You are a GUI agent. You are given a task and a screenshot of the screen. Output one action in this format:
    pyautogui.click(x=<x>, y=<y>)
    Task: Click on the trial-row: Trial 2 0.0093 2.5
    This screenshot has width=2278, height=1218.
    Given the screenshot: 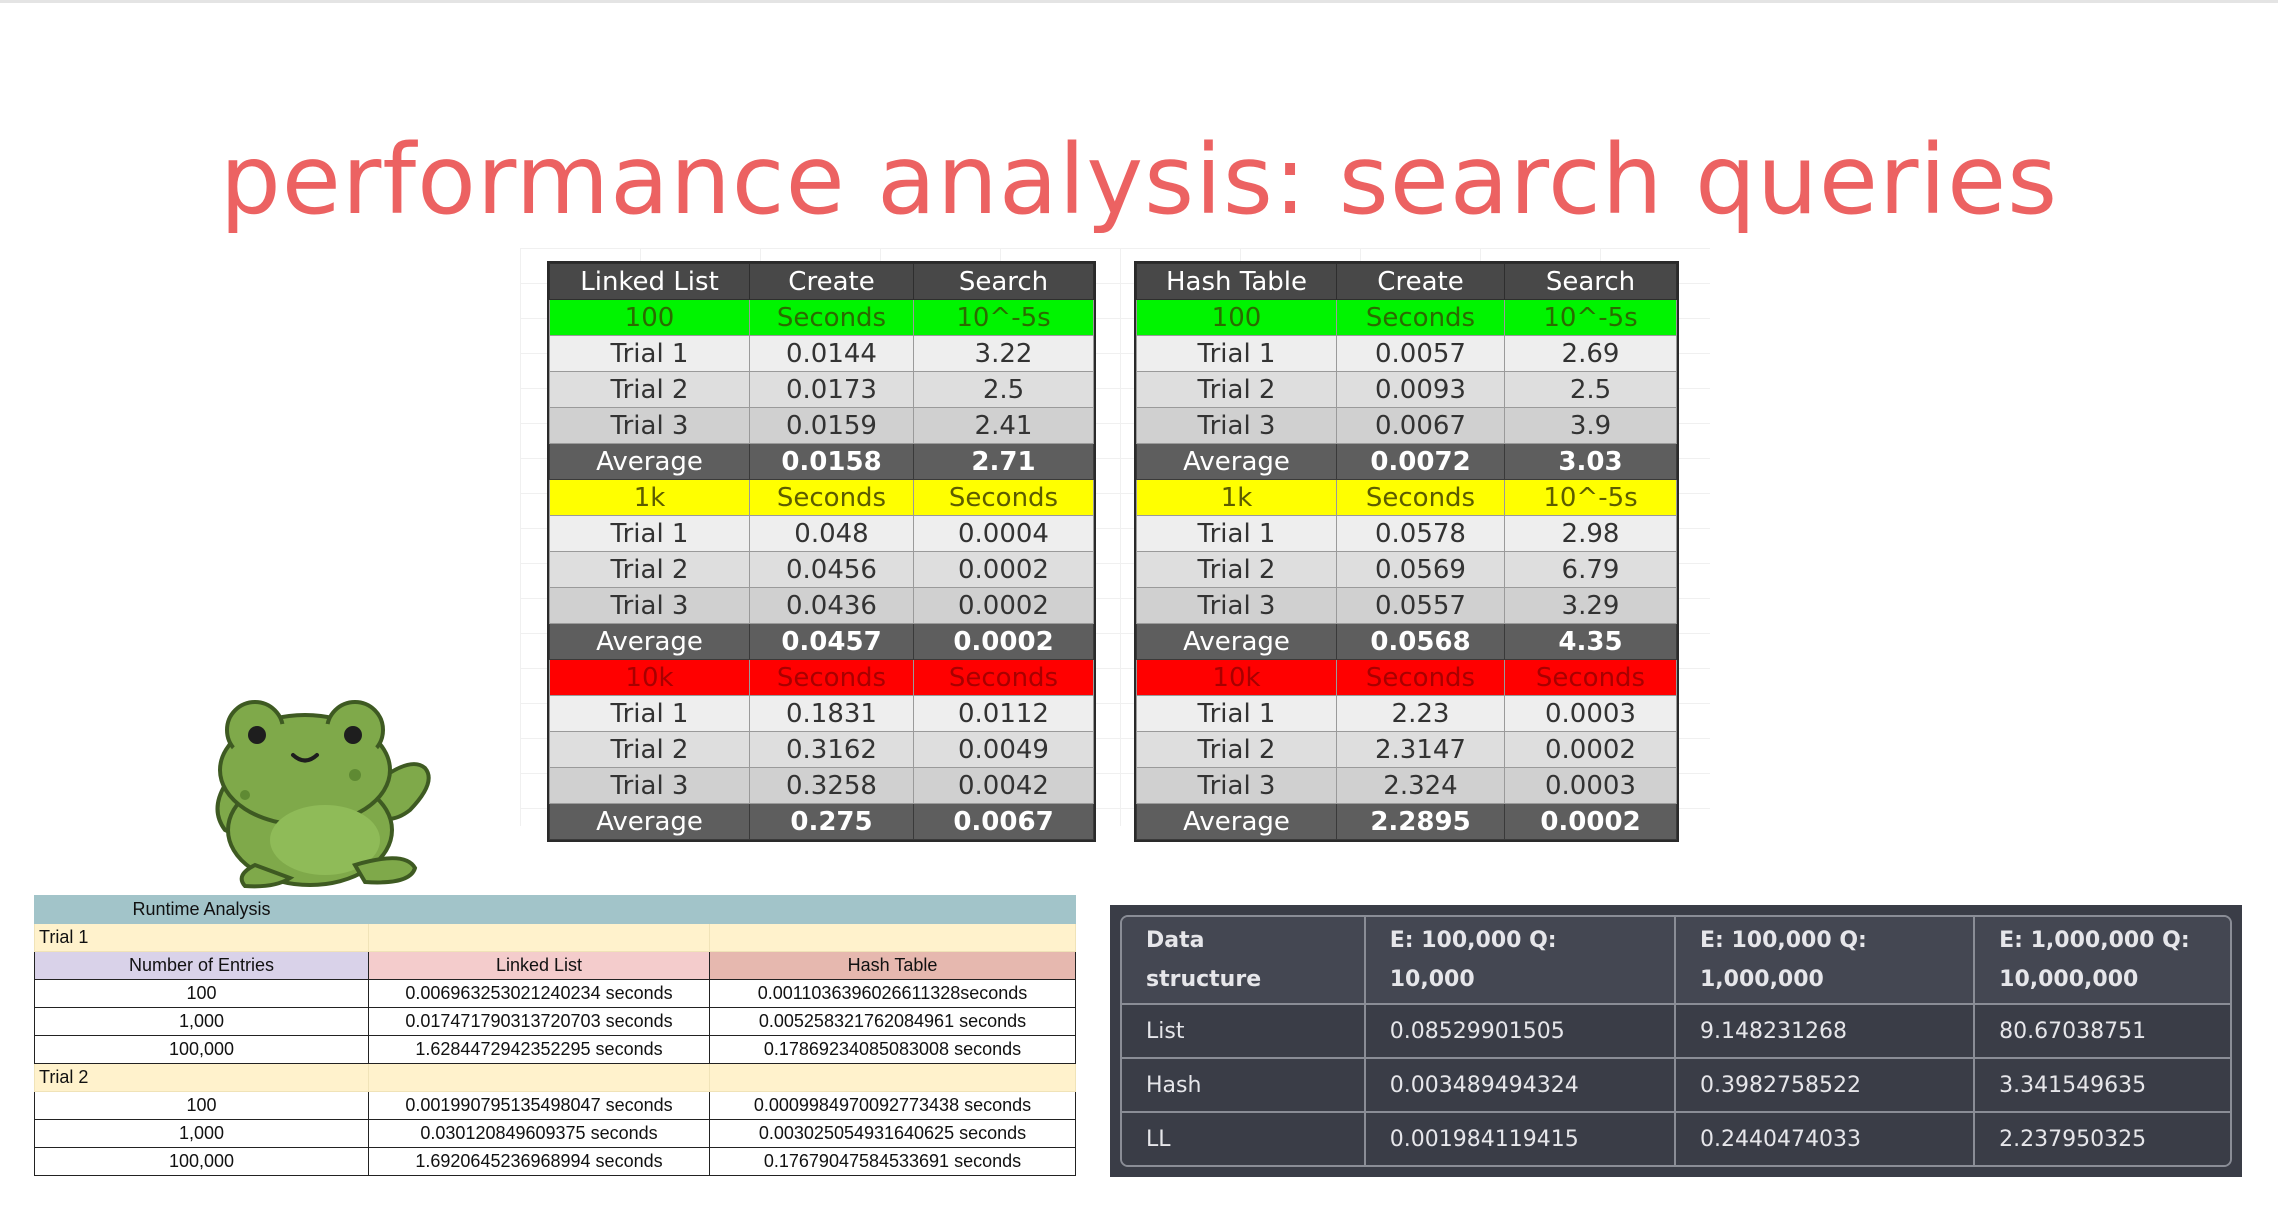 What is the action you would take?
    pyautogui.click(x=1406, y=389)
    